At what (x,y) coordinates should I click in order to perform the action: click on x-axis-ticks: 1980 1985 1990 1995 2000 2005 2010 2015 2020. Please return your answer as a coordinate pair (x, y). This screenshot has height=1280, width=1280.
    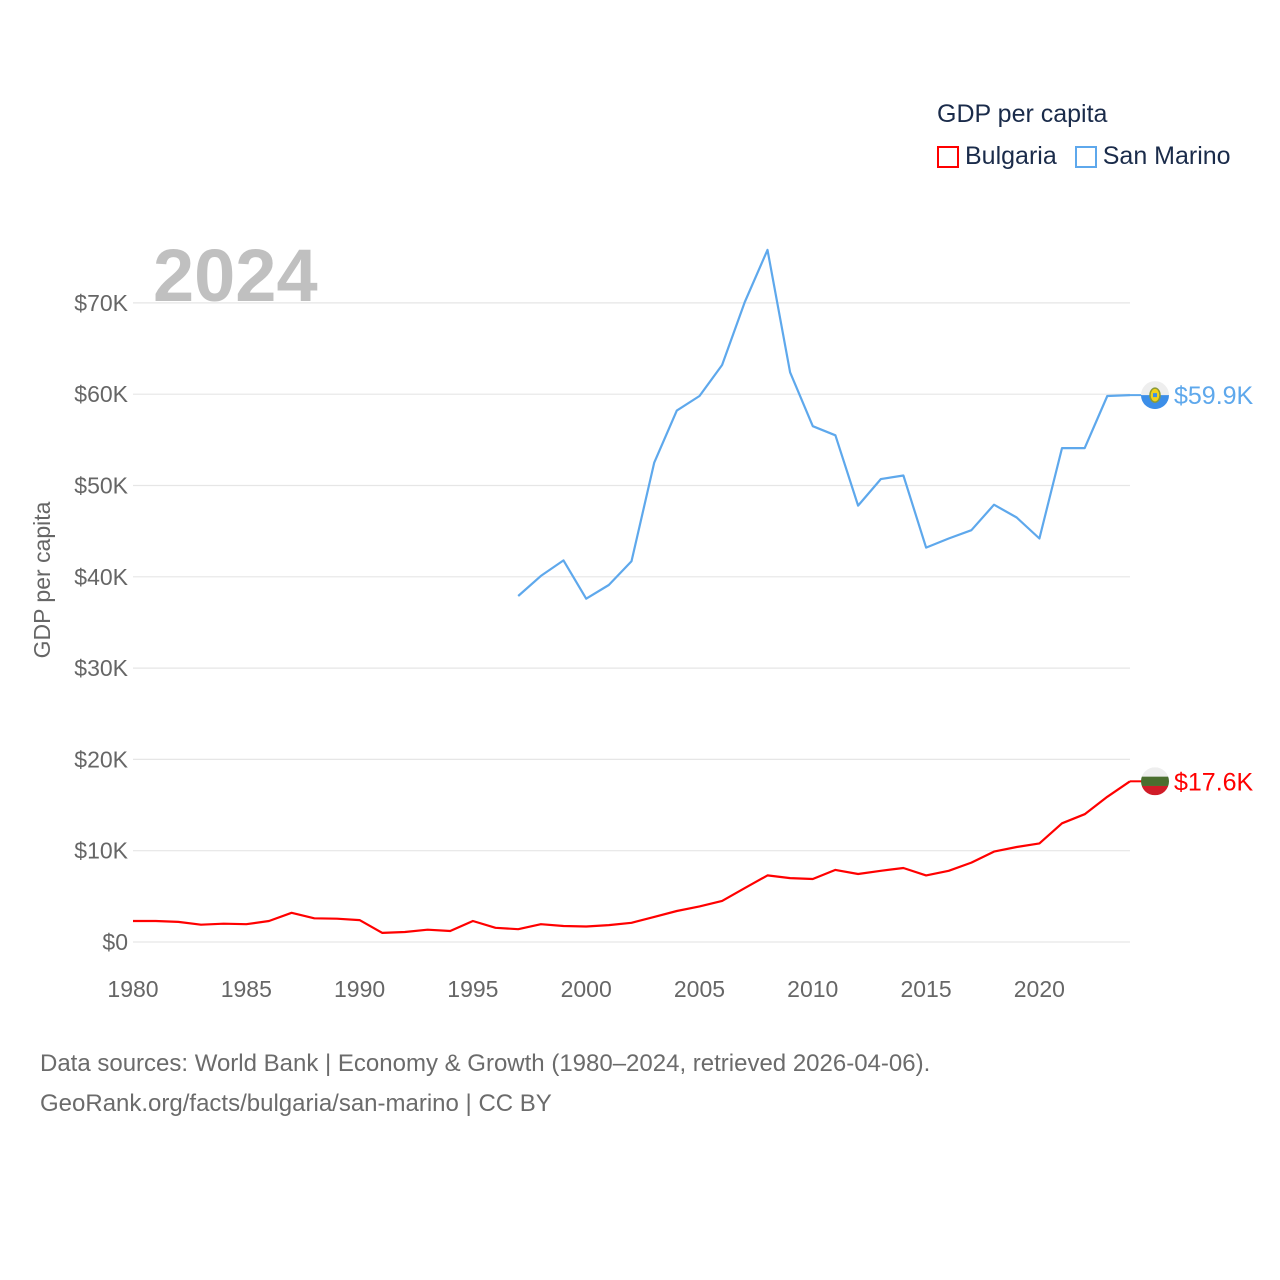
    Looking at the image, I should click on (586, 989).